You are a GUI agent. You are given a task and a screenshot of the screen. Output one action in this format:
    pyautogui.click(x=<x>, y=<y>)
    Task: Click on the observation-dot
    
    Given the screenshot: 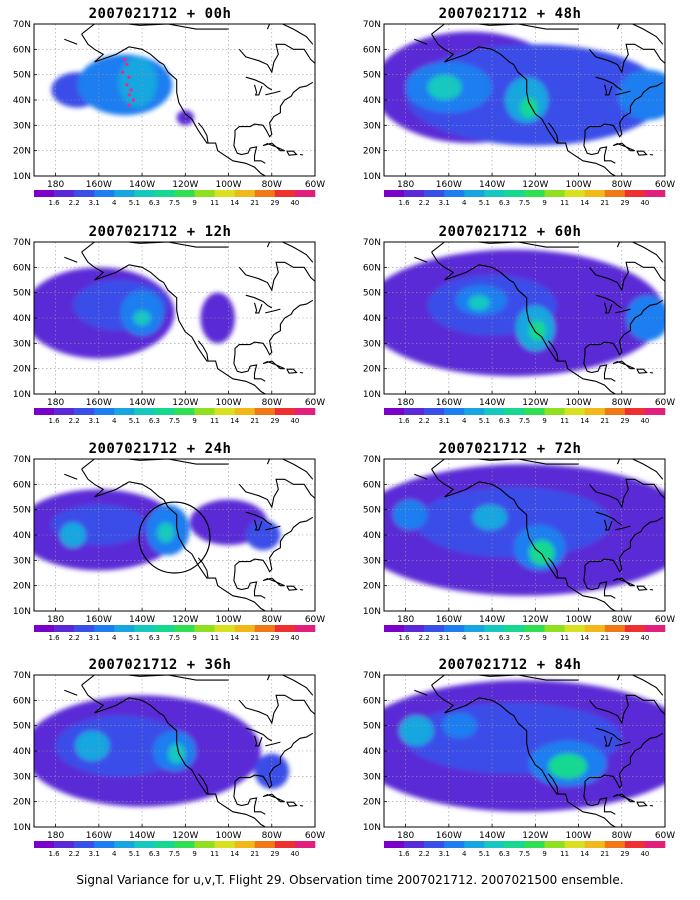 What is the action you would take?
    pyautogui.click(x=129, y=105)
    